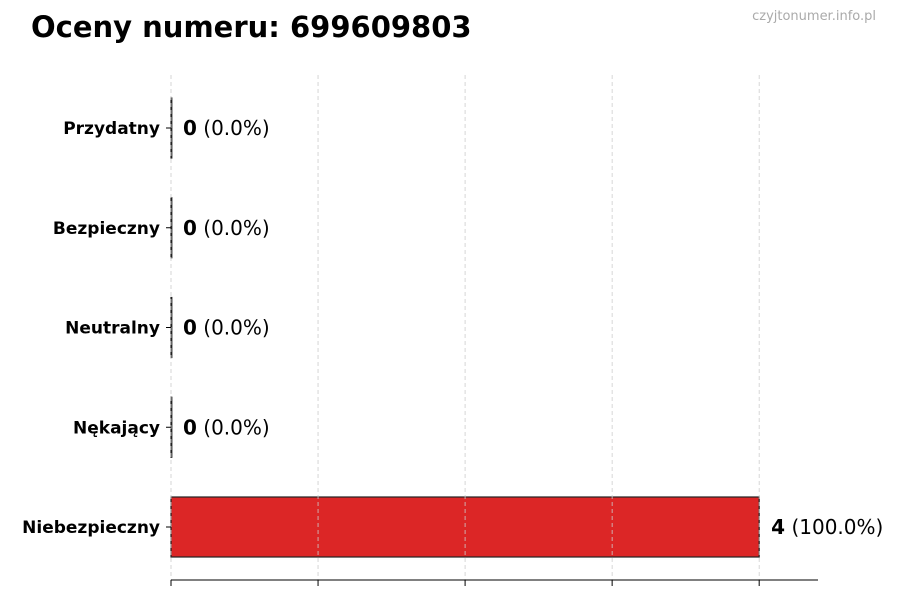 Image resolution: width=900 pixels, height=600 pixels. Describe the element at coordinates (171, 228) in the screenshot. I see `bar` at that location.